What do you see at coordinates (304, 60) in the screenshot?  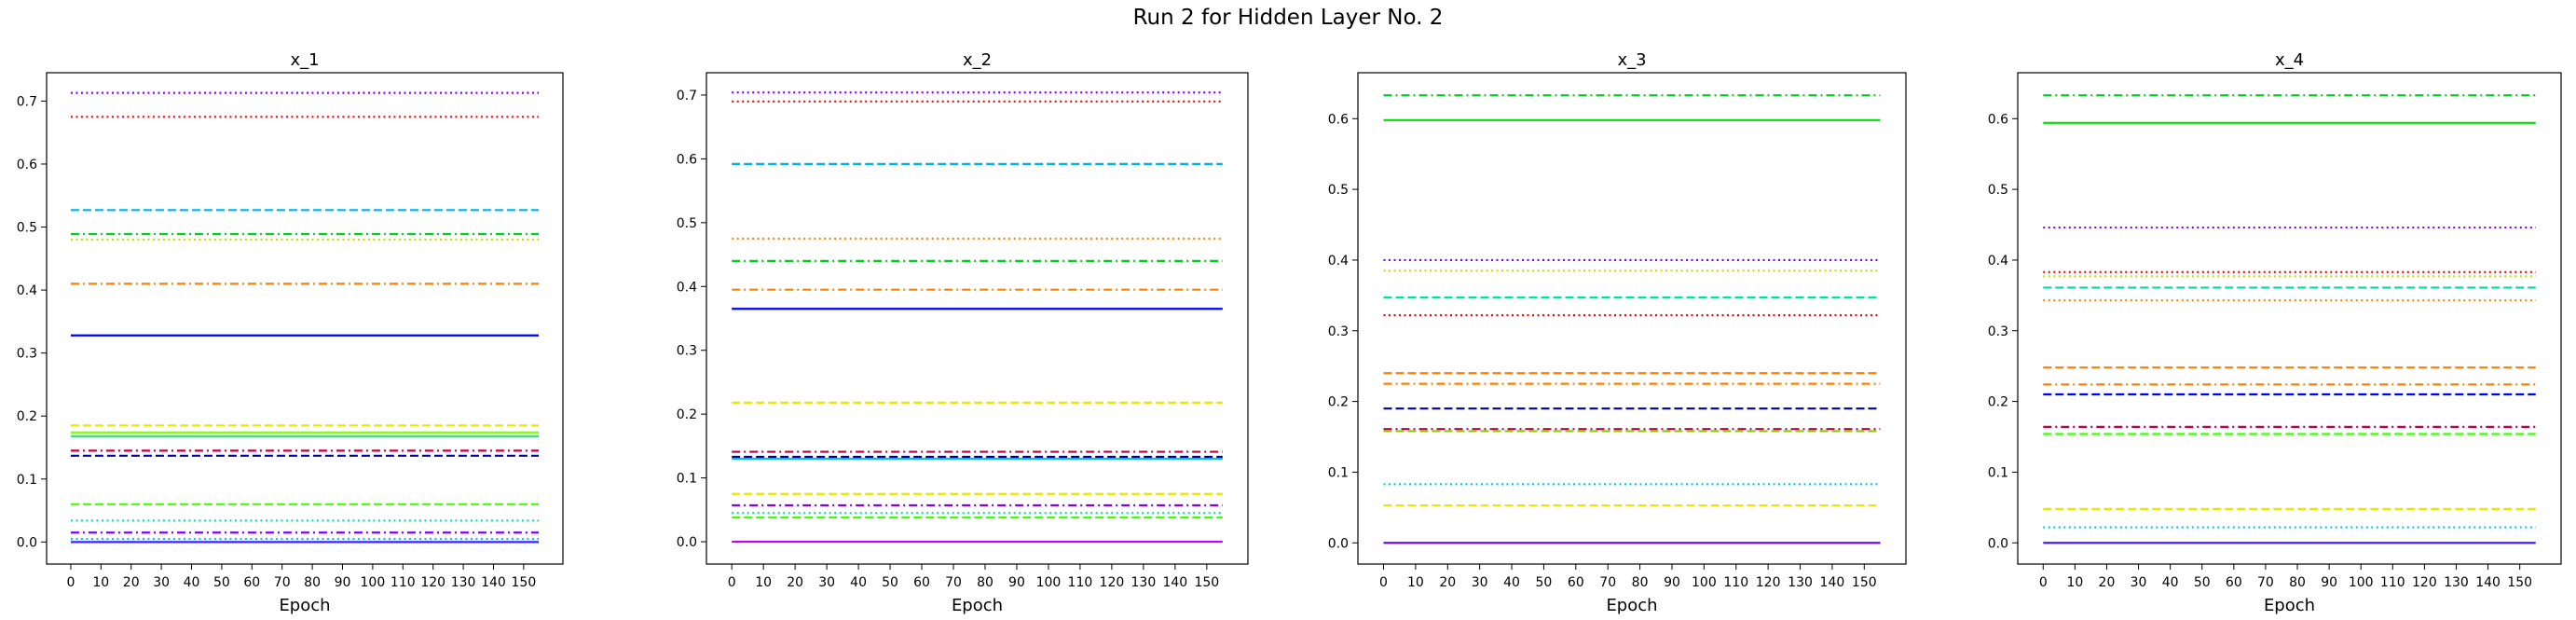 I see `subplot-title: x_1` at bounding box center [304, 60].